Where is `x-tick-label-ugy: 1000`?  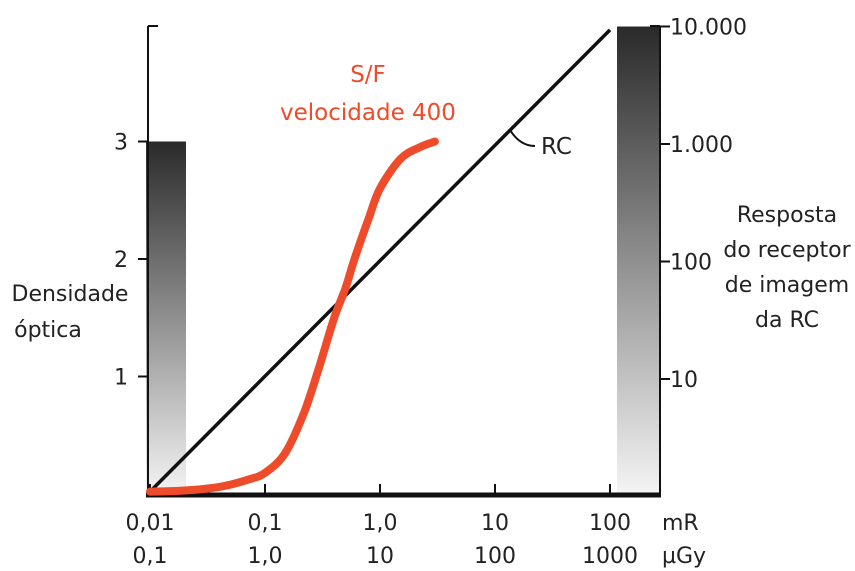
x-tick-label-ugy: 1000 is located at coordinates (610, 556).